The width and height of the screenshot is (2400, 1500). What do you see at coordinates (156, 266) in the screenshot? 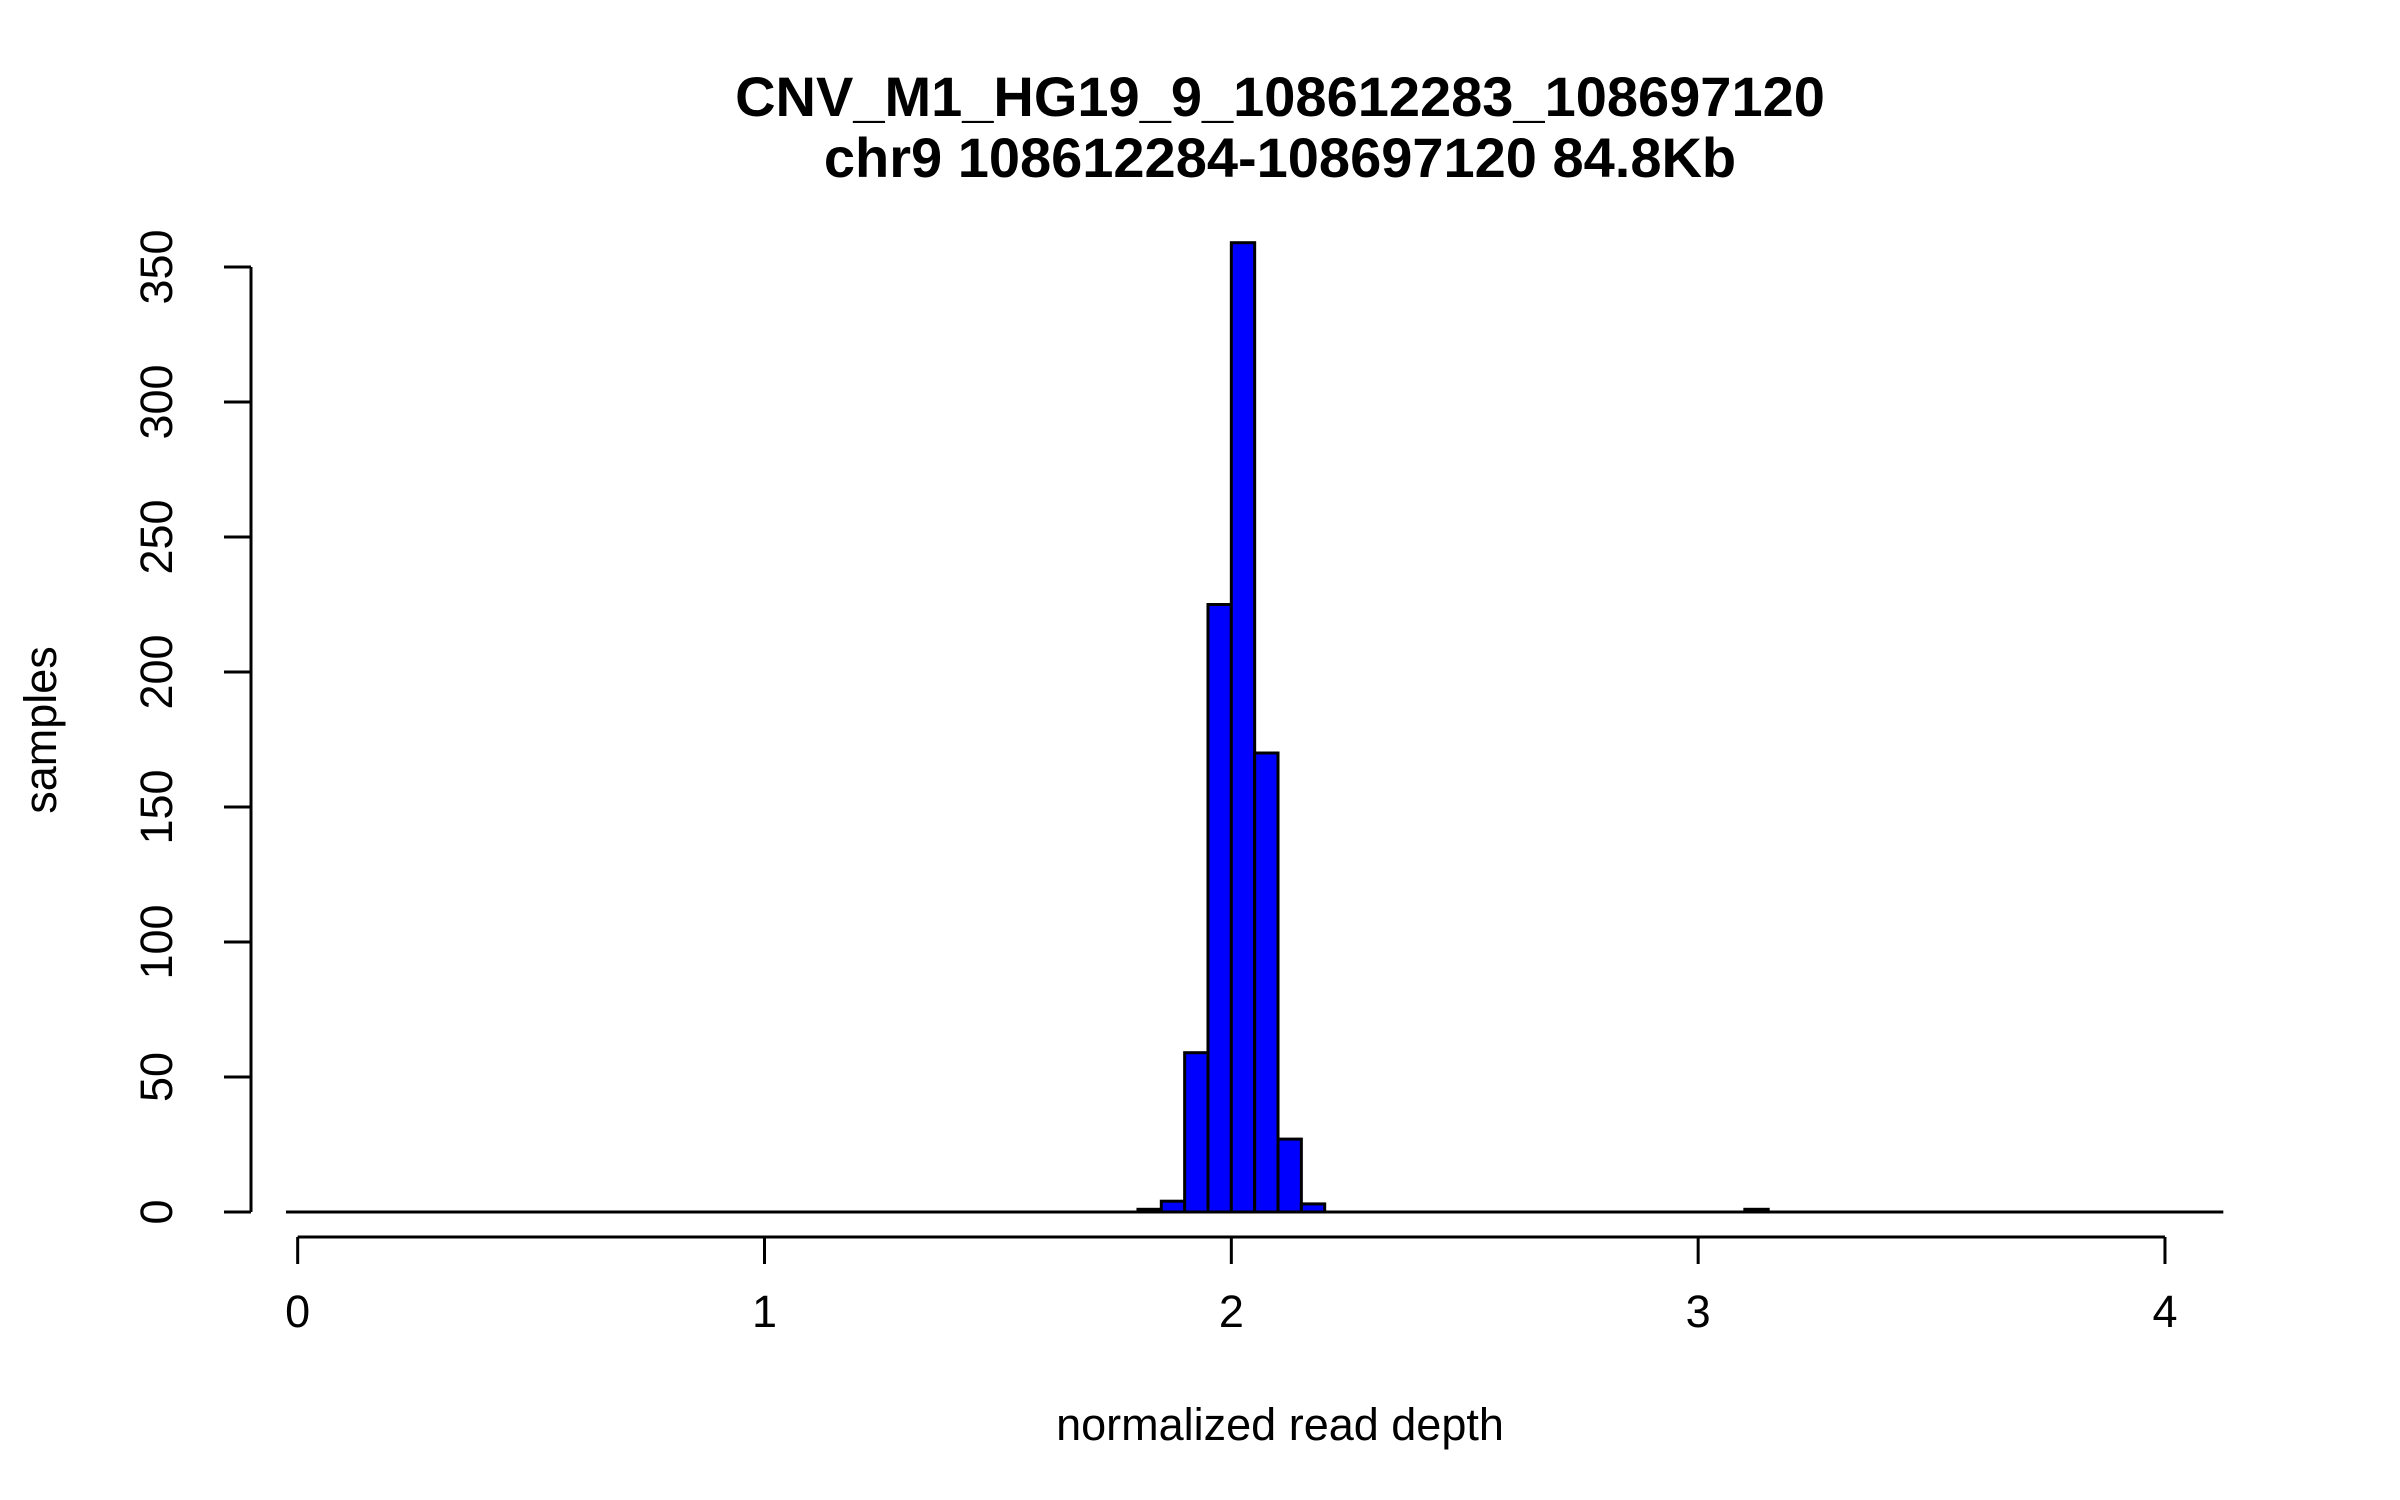
I see `y-tick-label: 350` at bounding box center [156, 266].